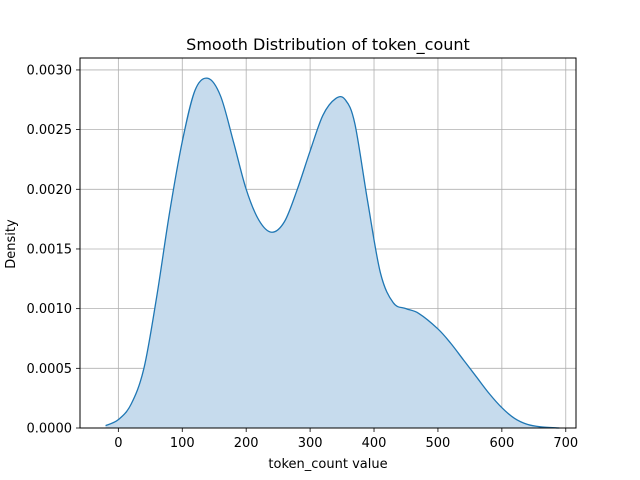 The width and height of the screenshot is (640, 480). Describe the element at coordinates (374, 443) in the screenshot. I see `x-tick-label: 400` at that location.